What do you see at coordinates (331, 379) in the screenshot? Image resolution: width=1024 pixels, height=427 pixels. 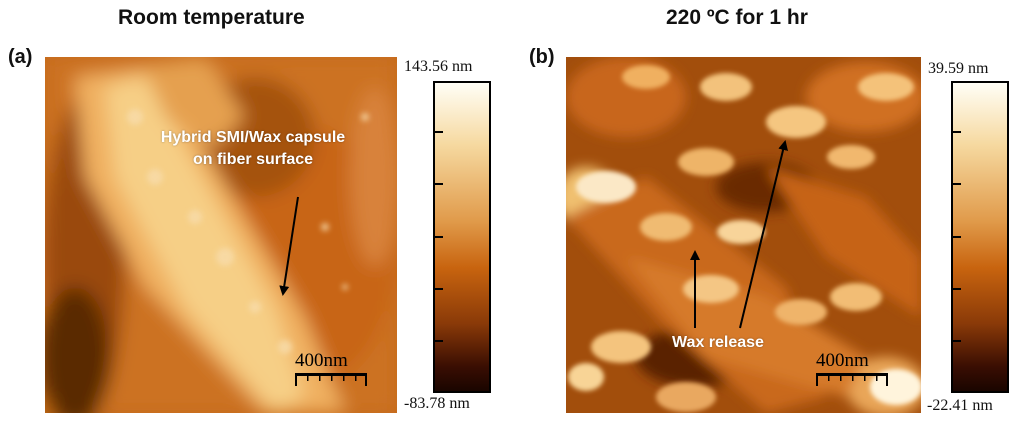 I see `scale-bar-a` at bounding box center [331, 379].